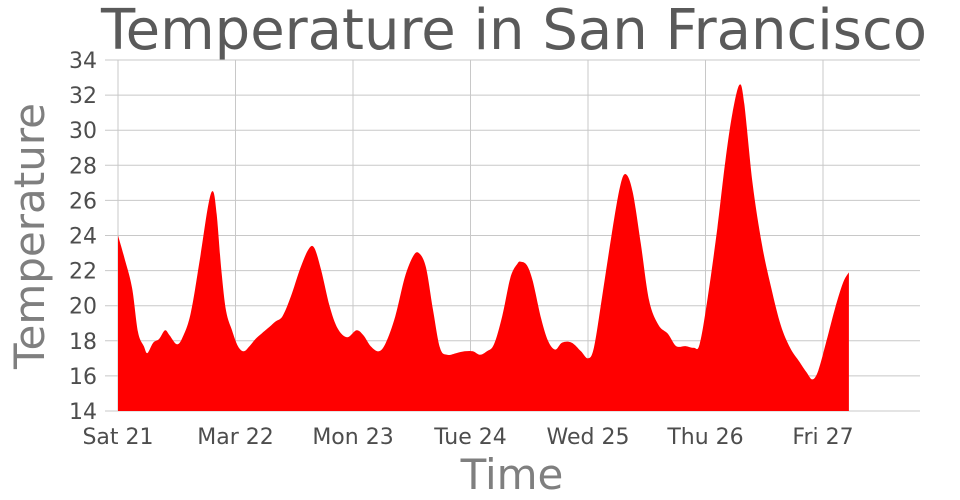  What do you see at coordinates (117, 437) in the screenshot?
I see `x-tick-label: Sat 21` at bounding box center [117, 437].